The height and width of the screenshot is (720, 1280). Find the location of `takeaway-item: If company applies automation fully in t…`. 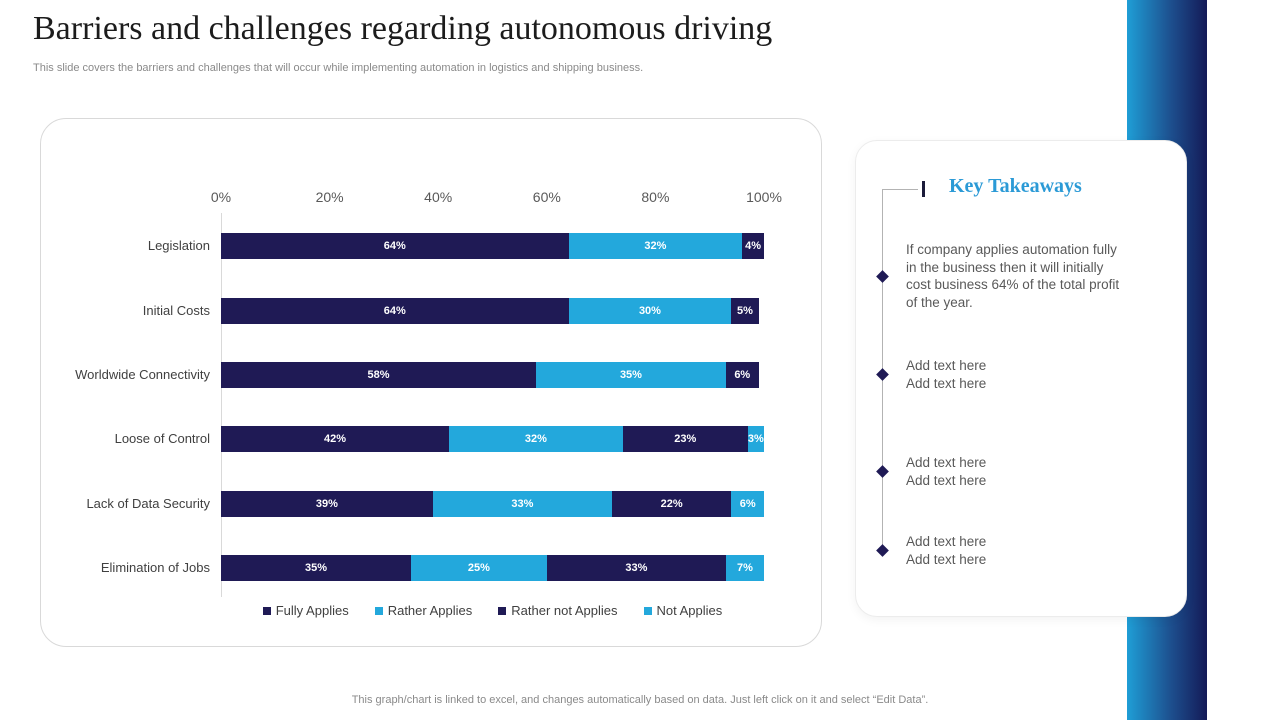

takeaway-item: If company applies automation fully in t… is located at coordinates (1011, 276).